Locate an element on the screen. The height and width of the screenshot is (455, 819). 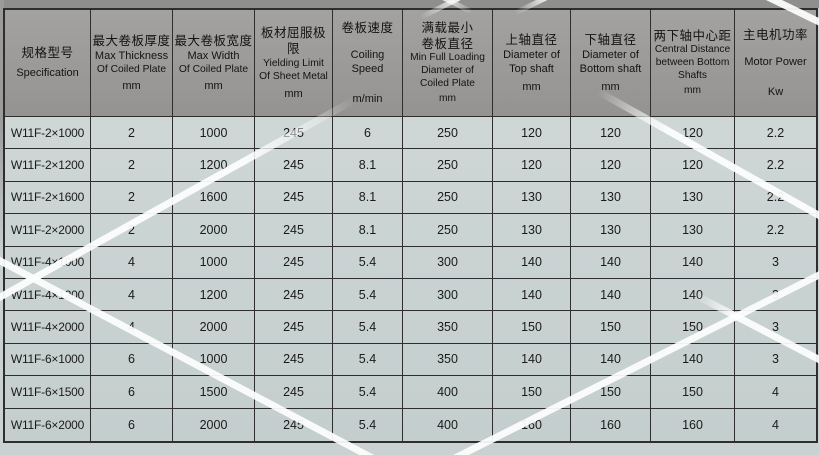
header-line: 卷板直径 is located at coordinates (447, 44).